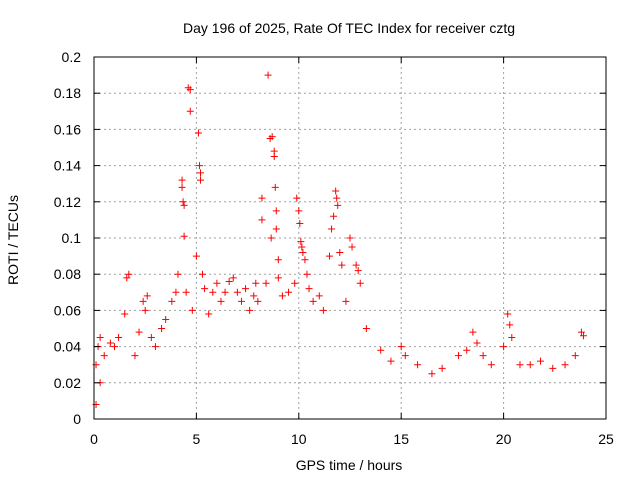 This screenshot has width=640, height=480. Describe the element at coordinates (299, 439) in the screenshot. I see `x-tick-label: 10` at that location.